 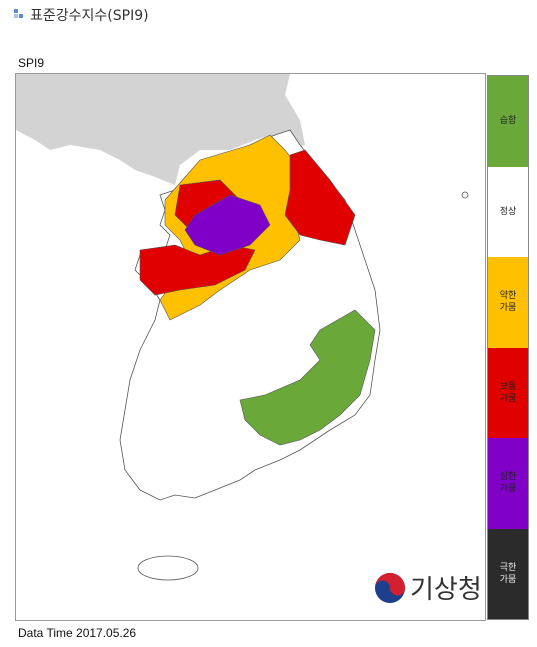 I want to click on title-icon, so click(x=18, y=13).